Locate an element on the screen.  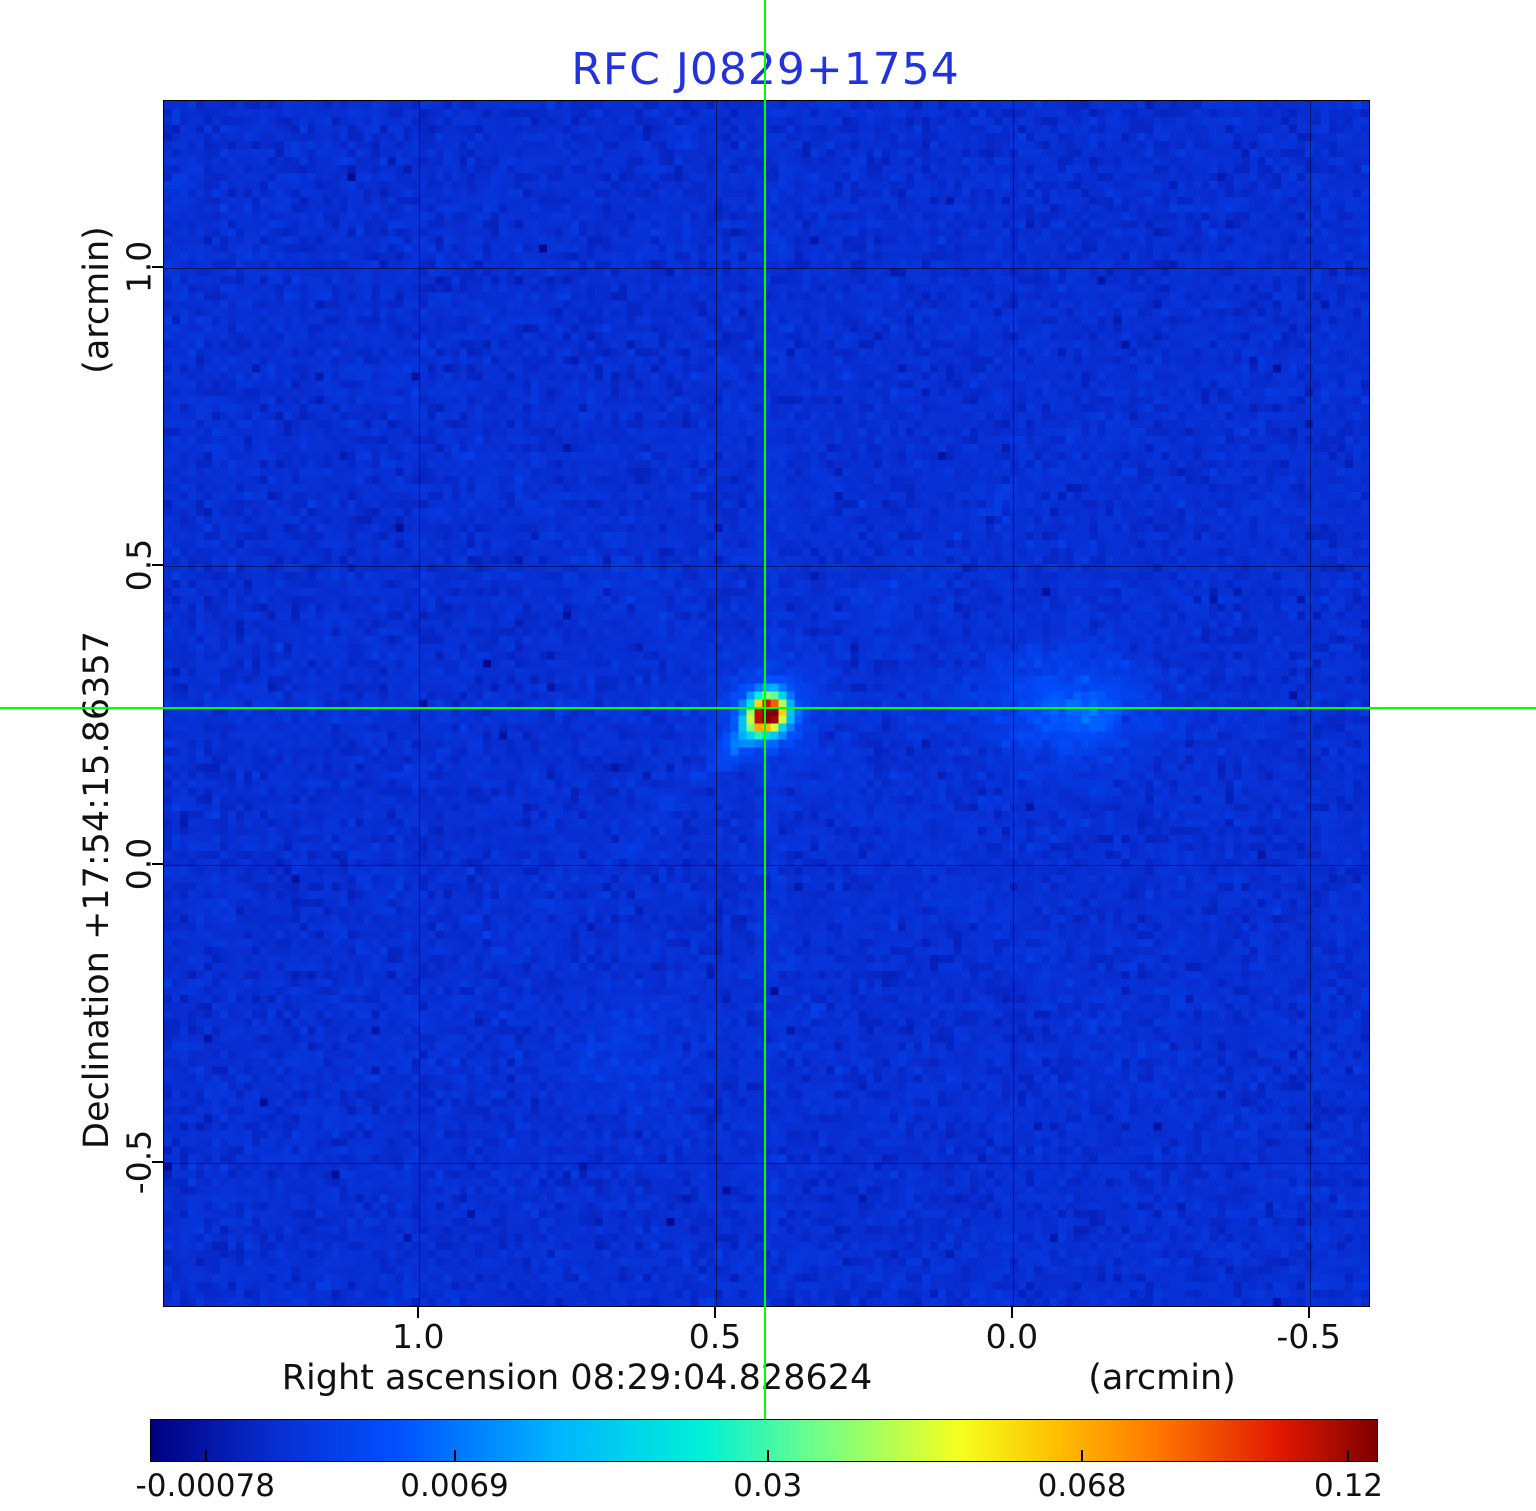
colorbar-tick-label: 0.0069 is located at coordinates (454, 1486).